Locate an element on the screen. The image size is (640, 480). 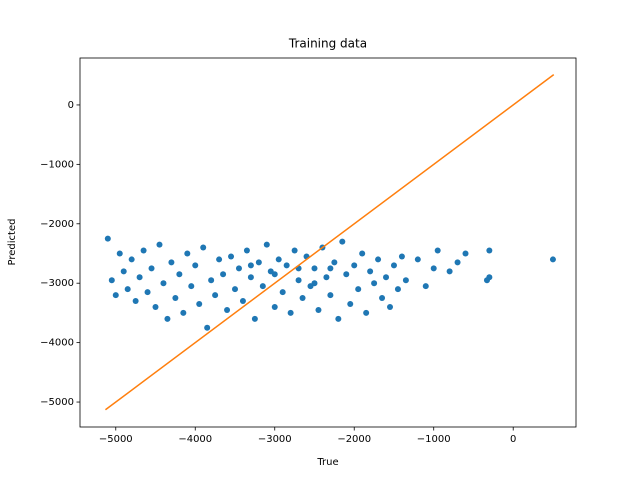
x-axis-label: True is located at coordinates (327, 462).